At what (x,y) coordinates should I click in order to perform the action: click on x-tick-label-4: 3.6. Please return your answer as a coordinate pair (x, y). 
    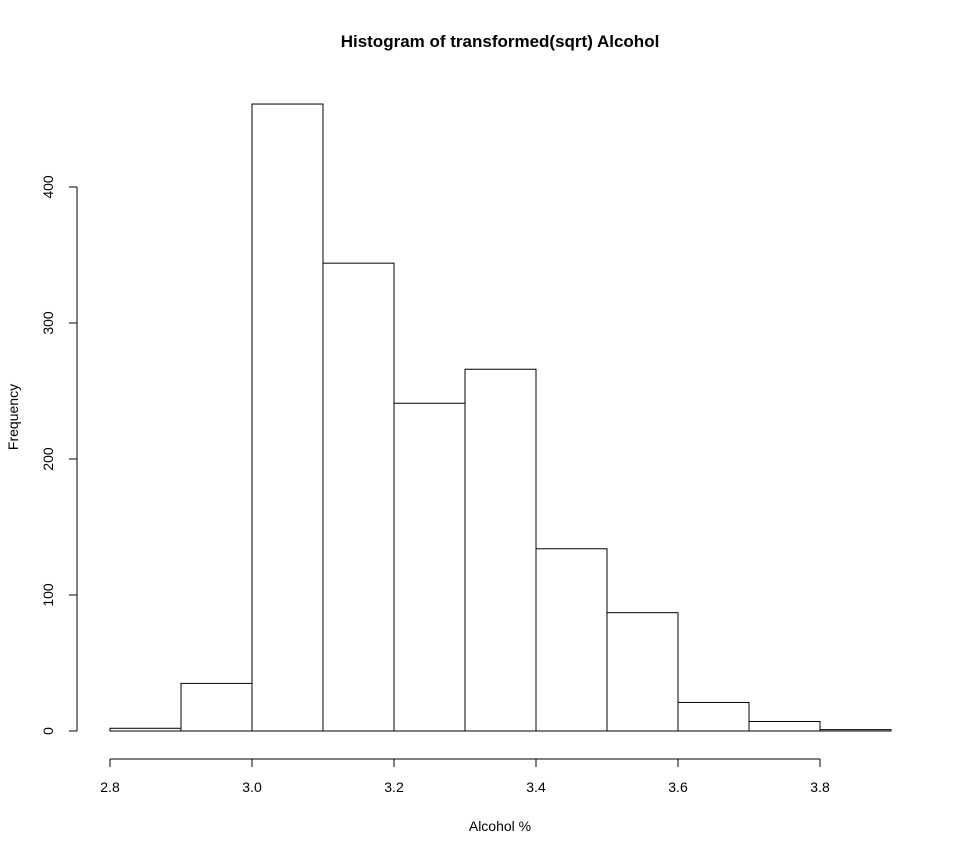
    Looking at the image, I should click on (678, 787).